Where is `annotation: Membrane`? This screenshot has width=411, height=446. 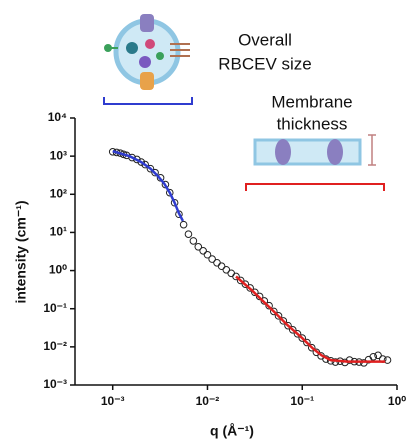 annotation: Membrane is located at coordinates (311, 101).